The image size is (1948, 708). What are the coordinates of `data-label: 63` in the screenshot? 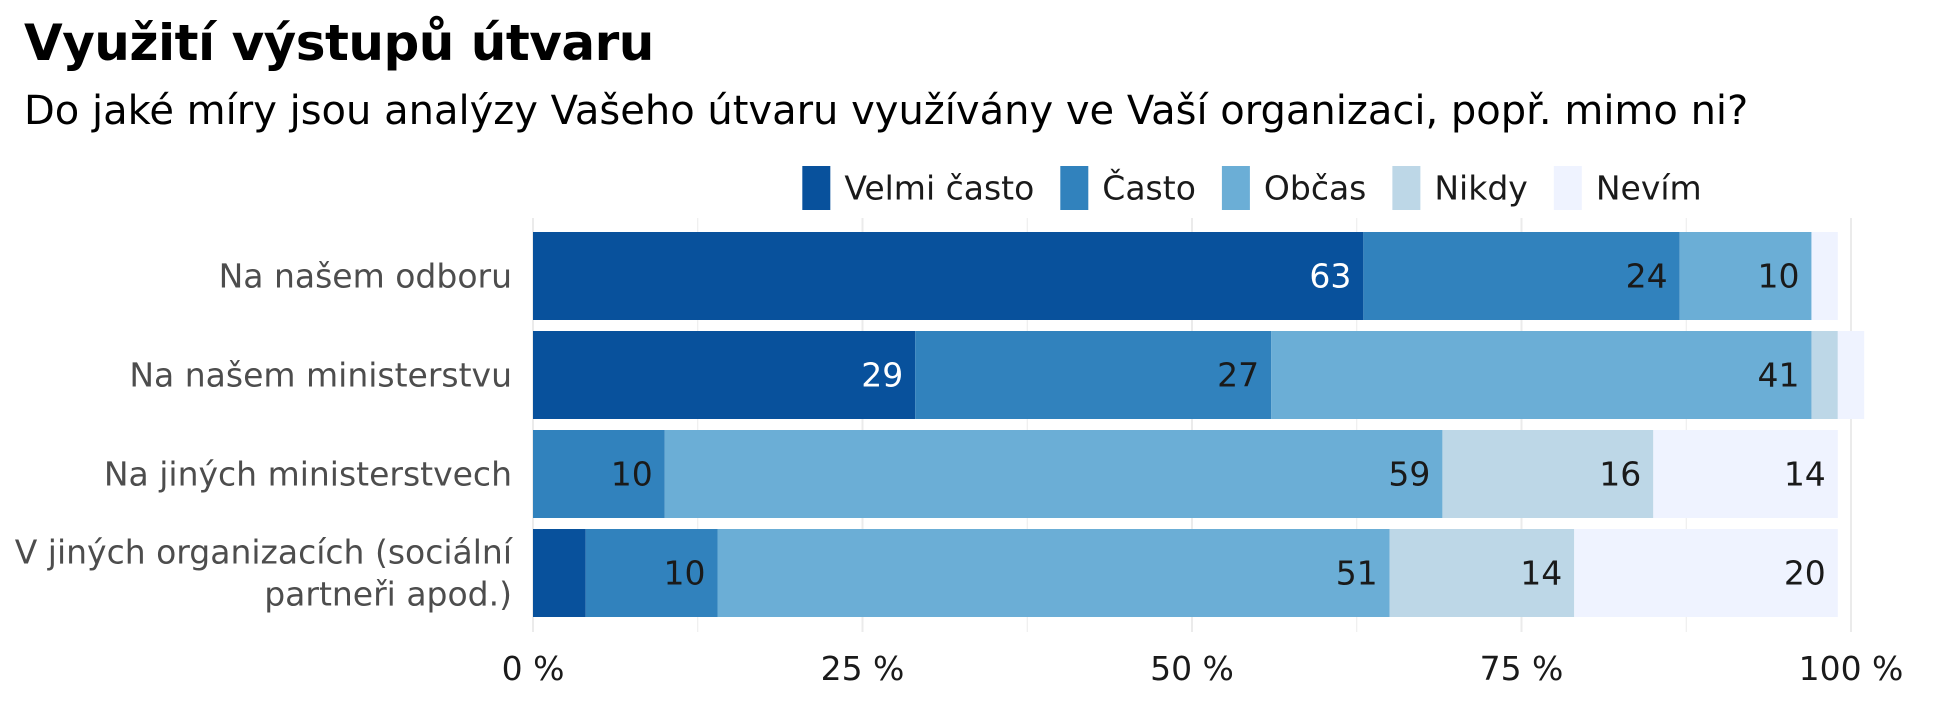 It's located at (1330, 276).